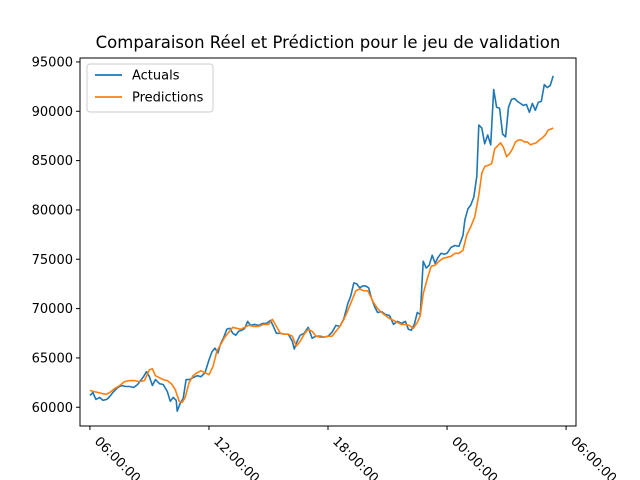 This screenshot has width=640, height=480. Describe the element at coordinates (52, 260) in the screenshot. I see `y-tick-label: 75000` at that location.